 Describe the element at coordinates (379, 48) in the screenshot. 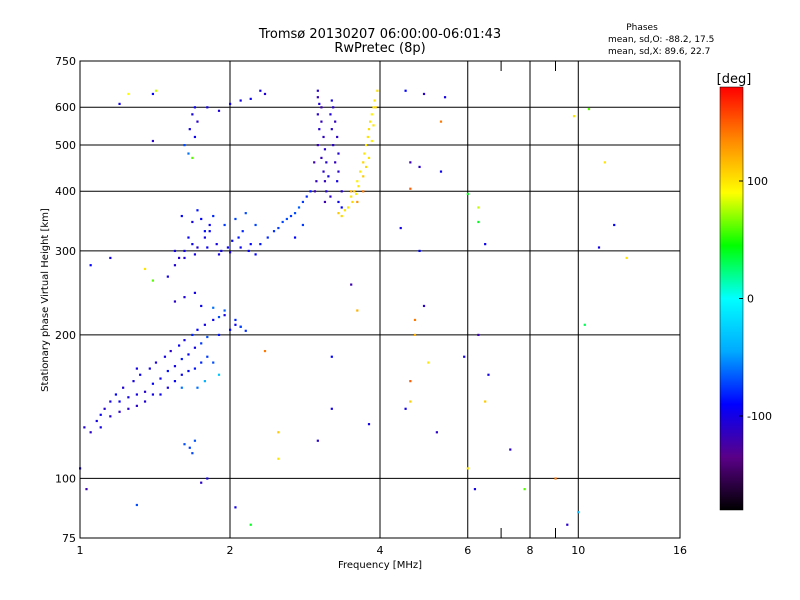

I see `chart-subtitle: RwPretec (8p)` at that location.